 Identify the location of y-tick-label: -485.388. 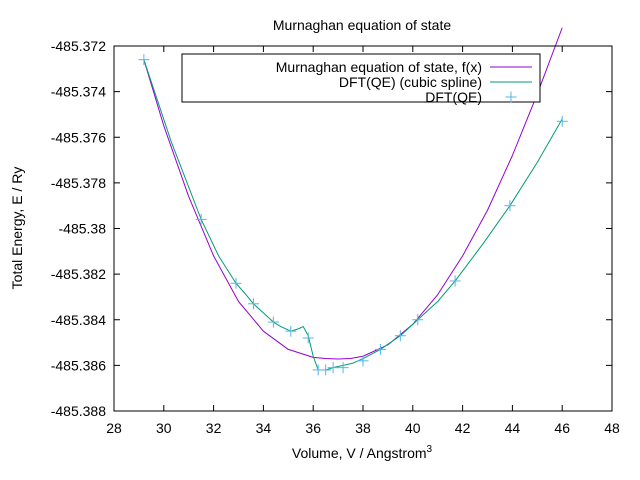
(78, 411).